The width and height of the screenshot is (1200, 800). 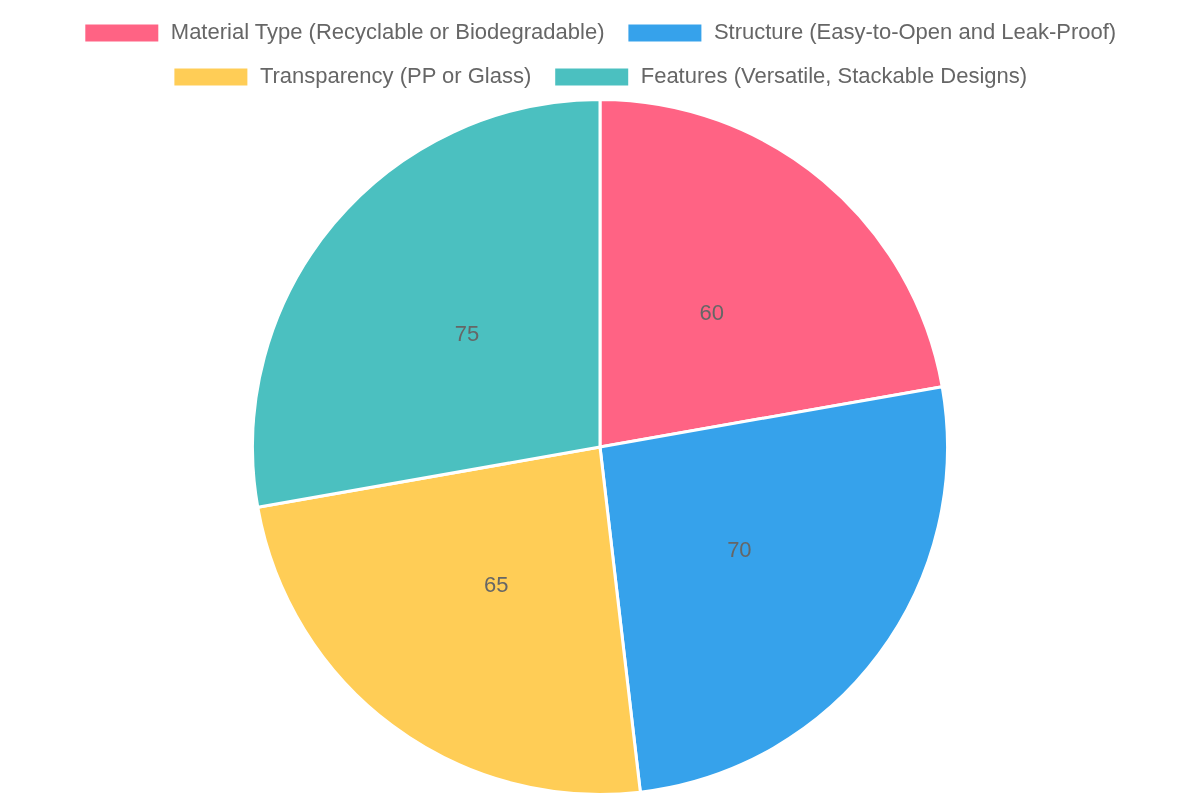 What do you see at coordinates (711, 312) in the screenshot?
I see `data-label: 60` at bounding box center [711, 312].